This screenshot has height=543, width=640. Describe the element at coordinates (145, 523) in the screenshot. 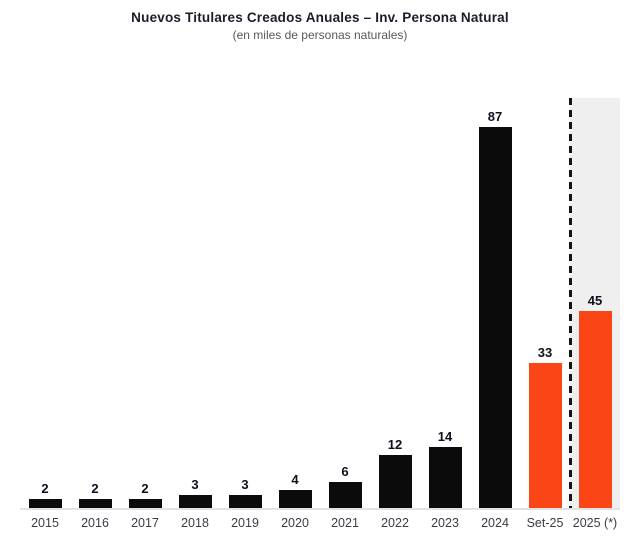

I see `axis-tick-label: 2017` at that location.